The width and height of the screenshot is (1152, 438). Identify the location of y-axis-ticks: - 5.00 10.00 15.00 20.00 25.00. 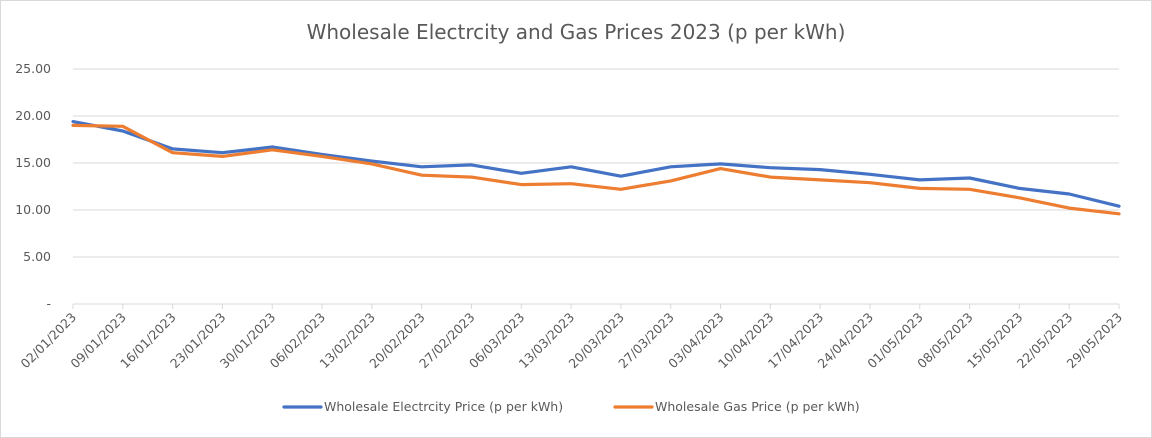
(33, 186).